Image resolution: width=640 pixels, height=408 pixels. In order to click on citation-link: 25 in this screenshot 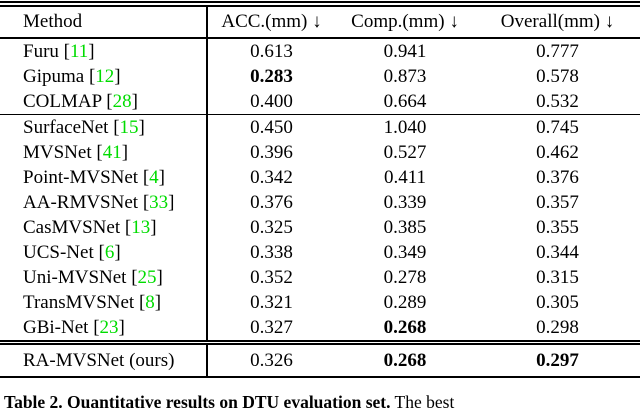, I will do `click(147, 277)`.